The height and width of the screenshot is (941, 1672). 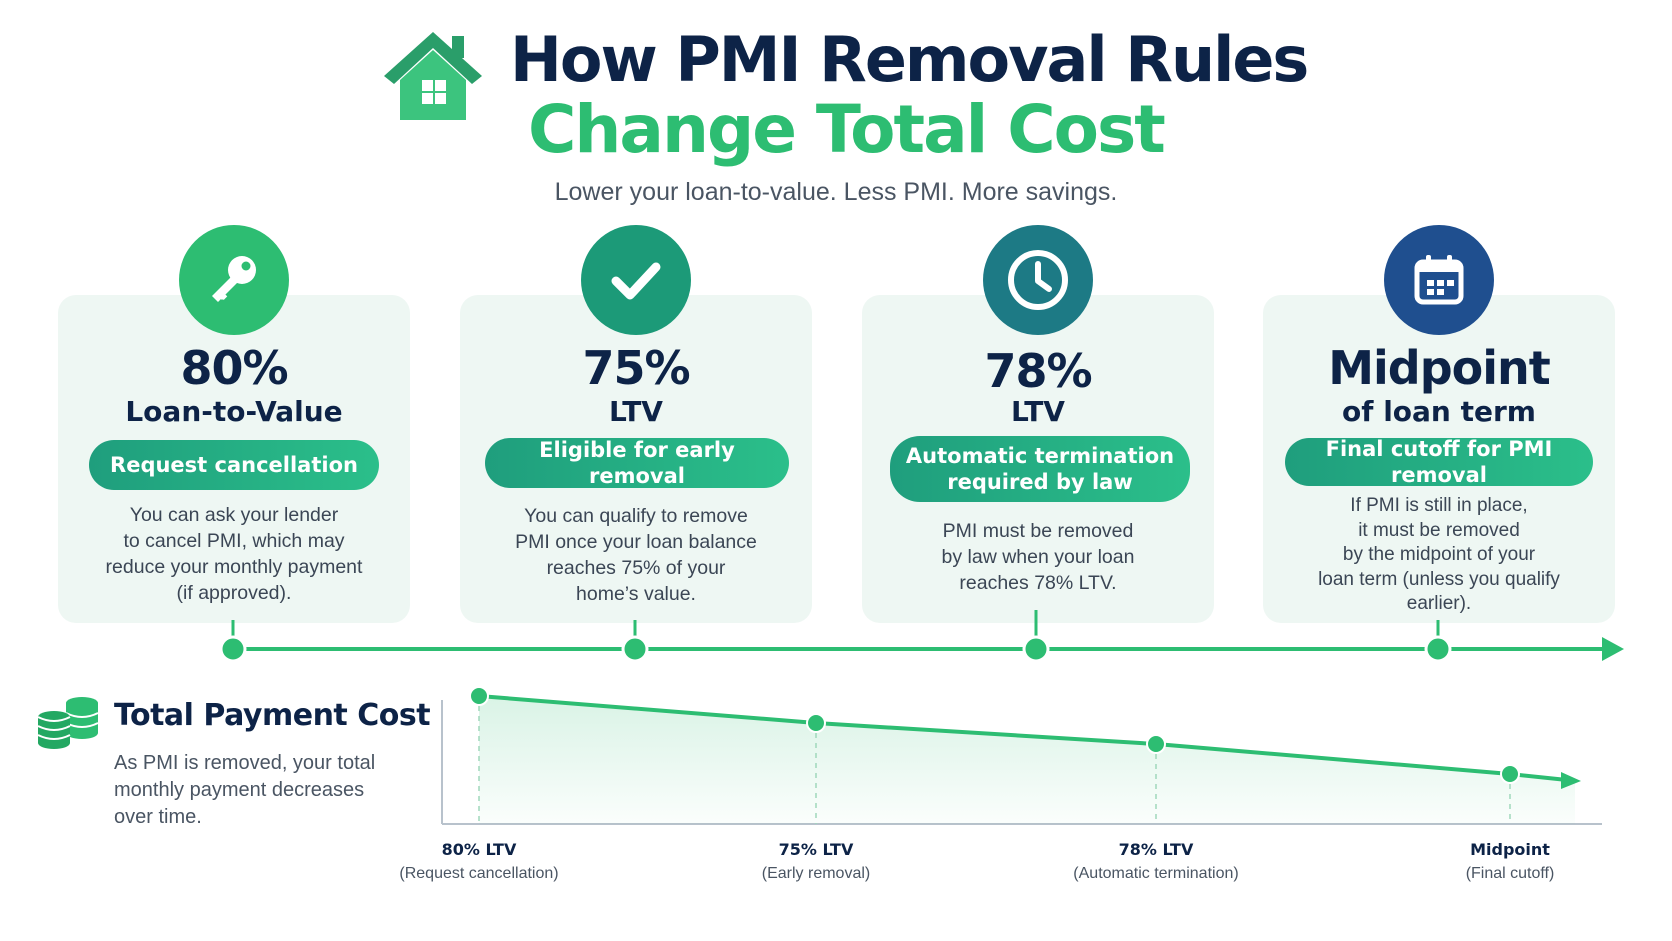 I want to click on card-value: 80%, so click(x=234, y=368).